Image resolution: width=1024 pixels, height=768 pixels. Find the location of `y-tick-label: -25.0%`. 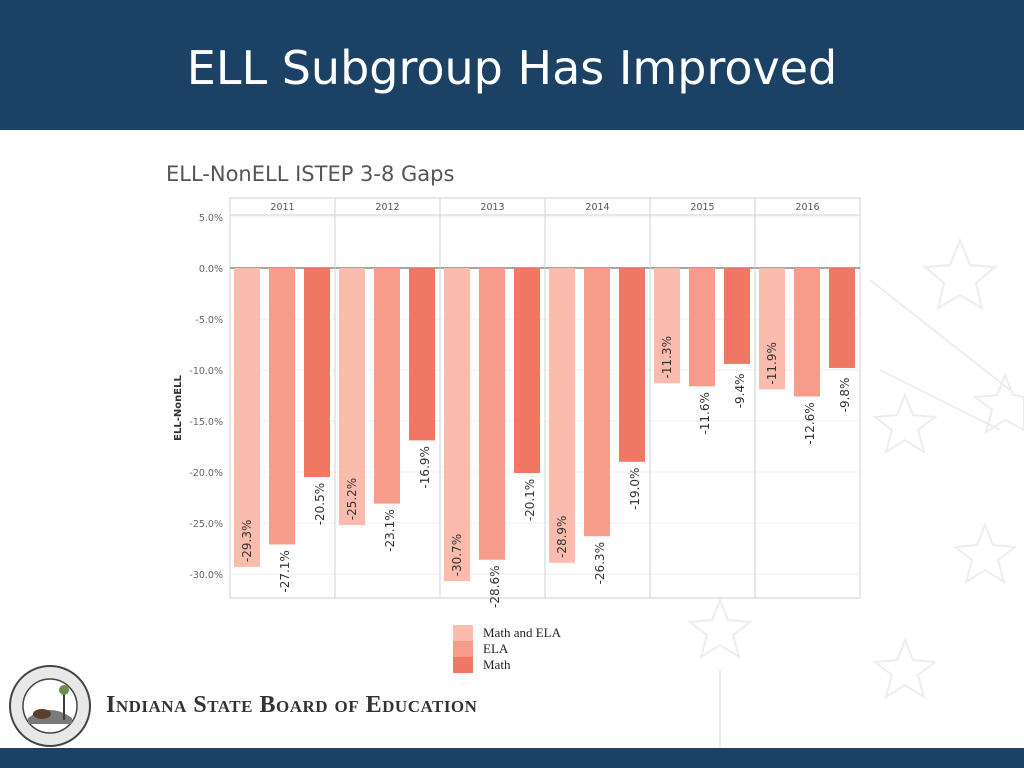

y-tick-label: -25.0% is located at coordinates (206, 524).